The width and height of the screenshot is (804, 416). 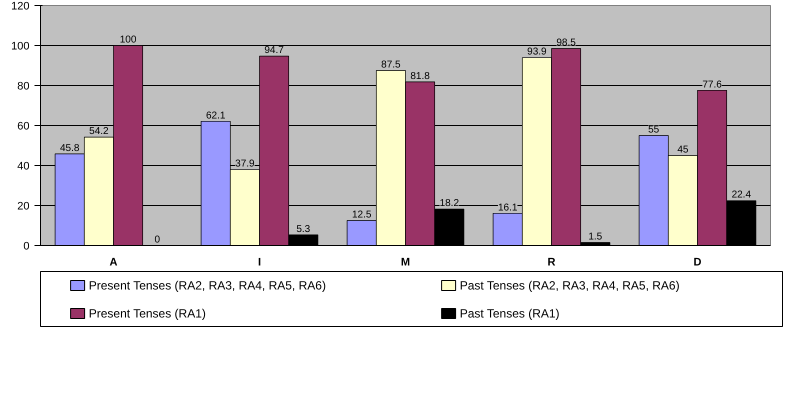 I want to click on data-label: 45.8, so click(x=70, y=148).